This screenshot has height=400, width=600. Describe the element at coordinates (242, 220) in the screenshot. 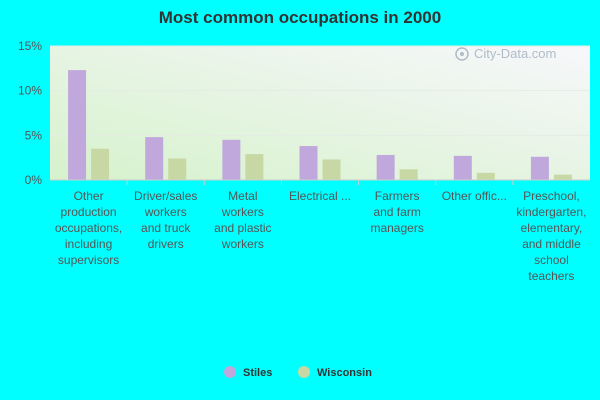

I see `x-category-label: Metal workers and plastic workers` at that location.